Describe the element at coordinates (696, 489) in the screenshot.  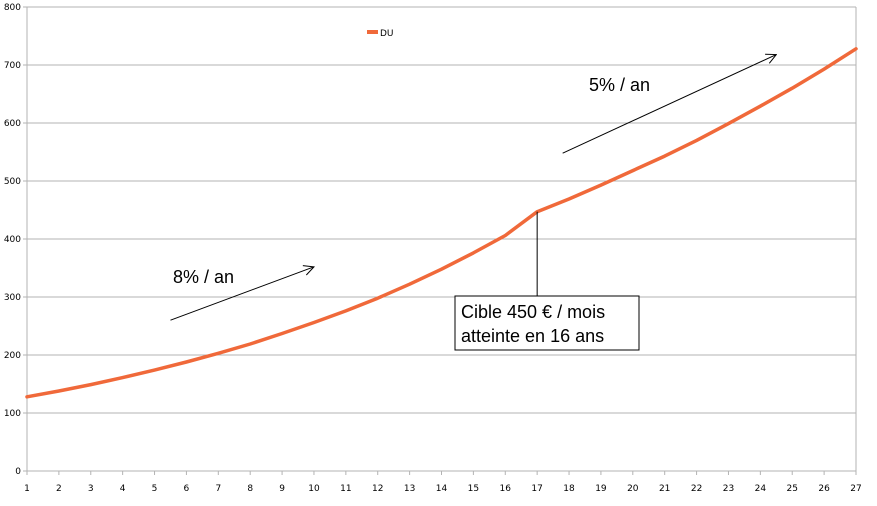
I see `x-tick-label-22: 22` at that location.